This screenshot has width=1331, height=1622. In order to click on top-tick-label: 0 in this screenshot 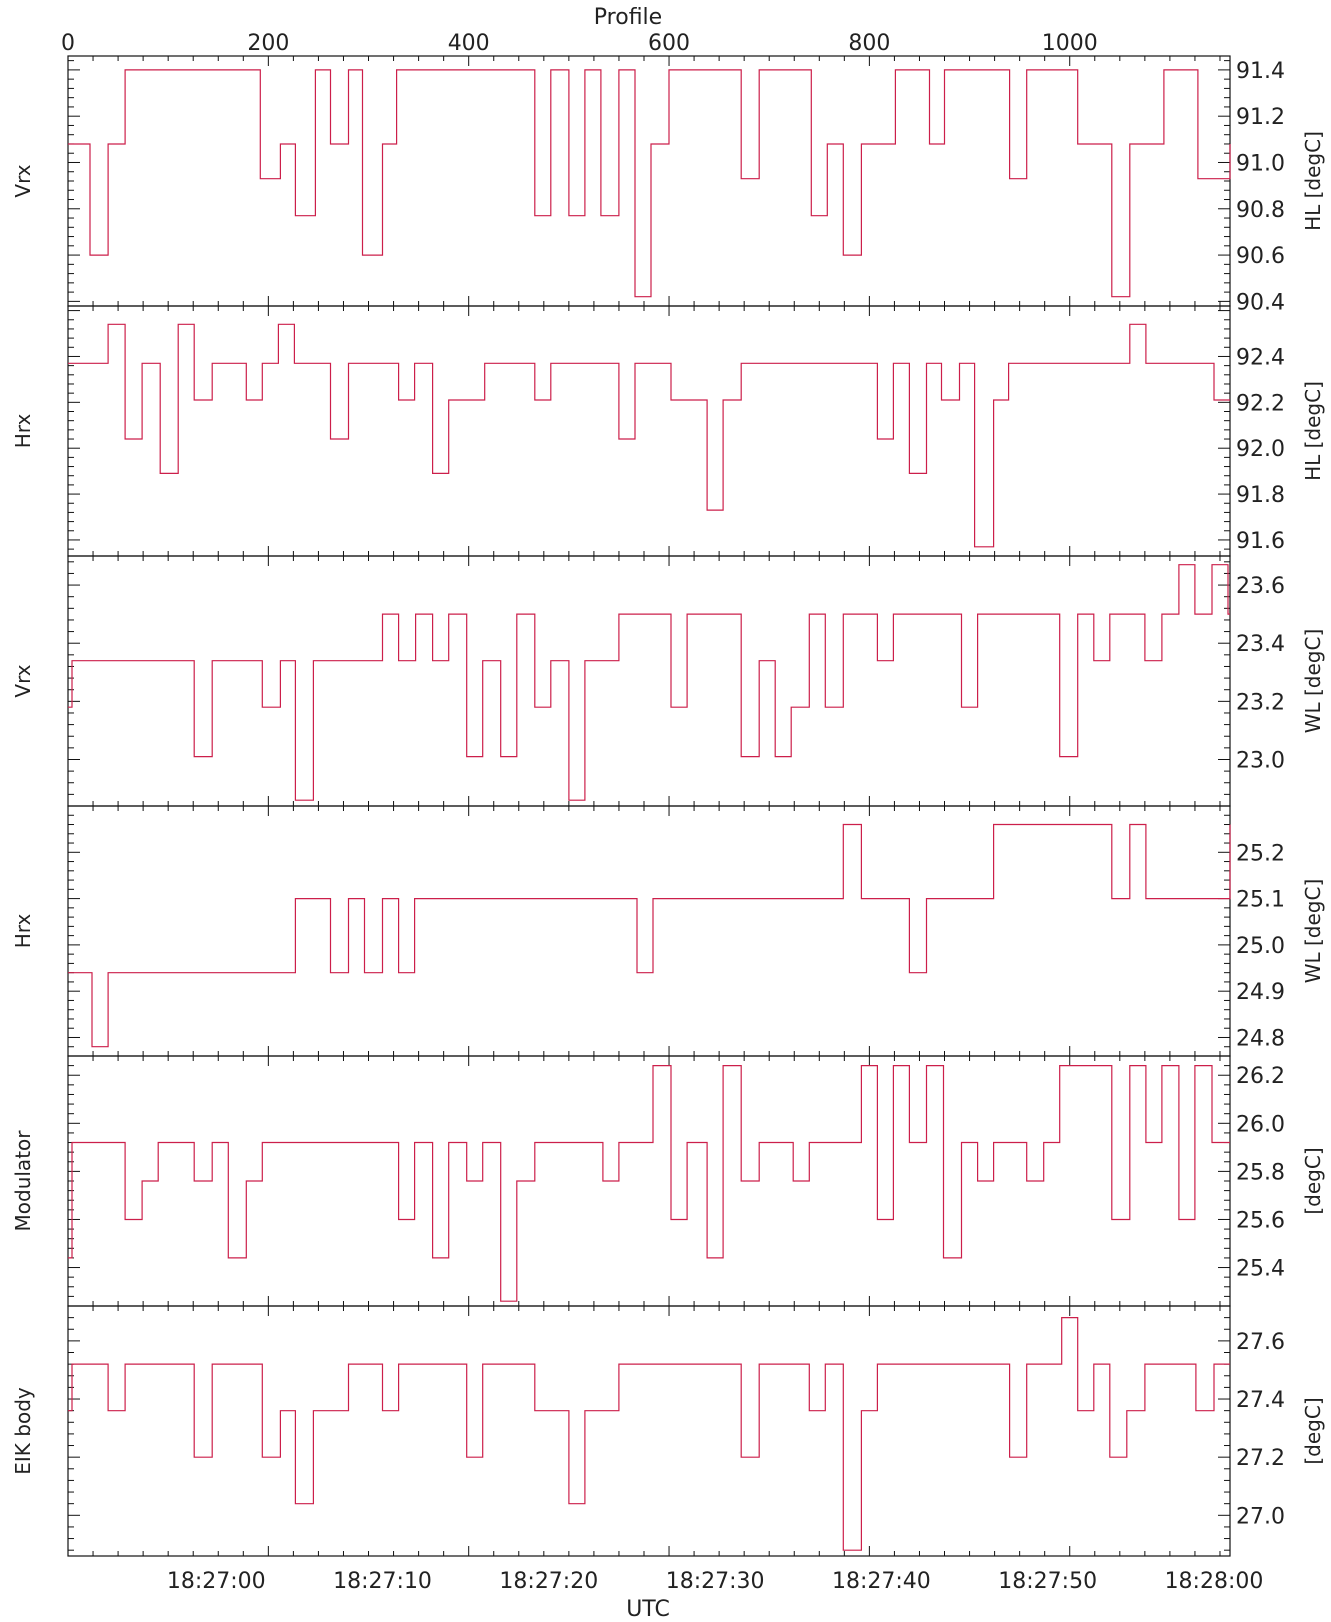, I will do `click(68, 43)`.